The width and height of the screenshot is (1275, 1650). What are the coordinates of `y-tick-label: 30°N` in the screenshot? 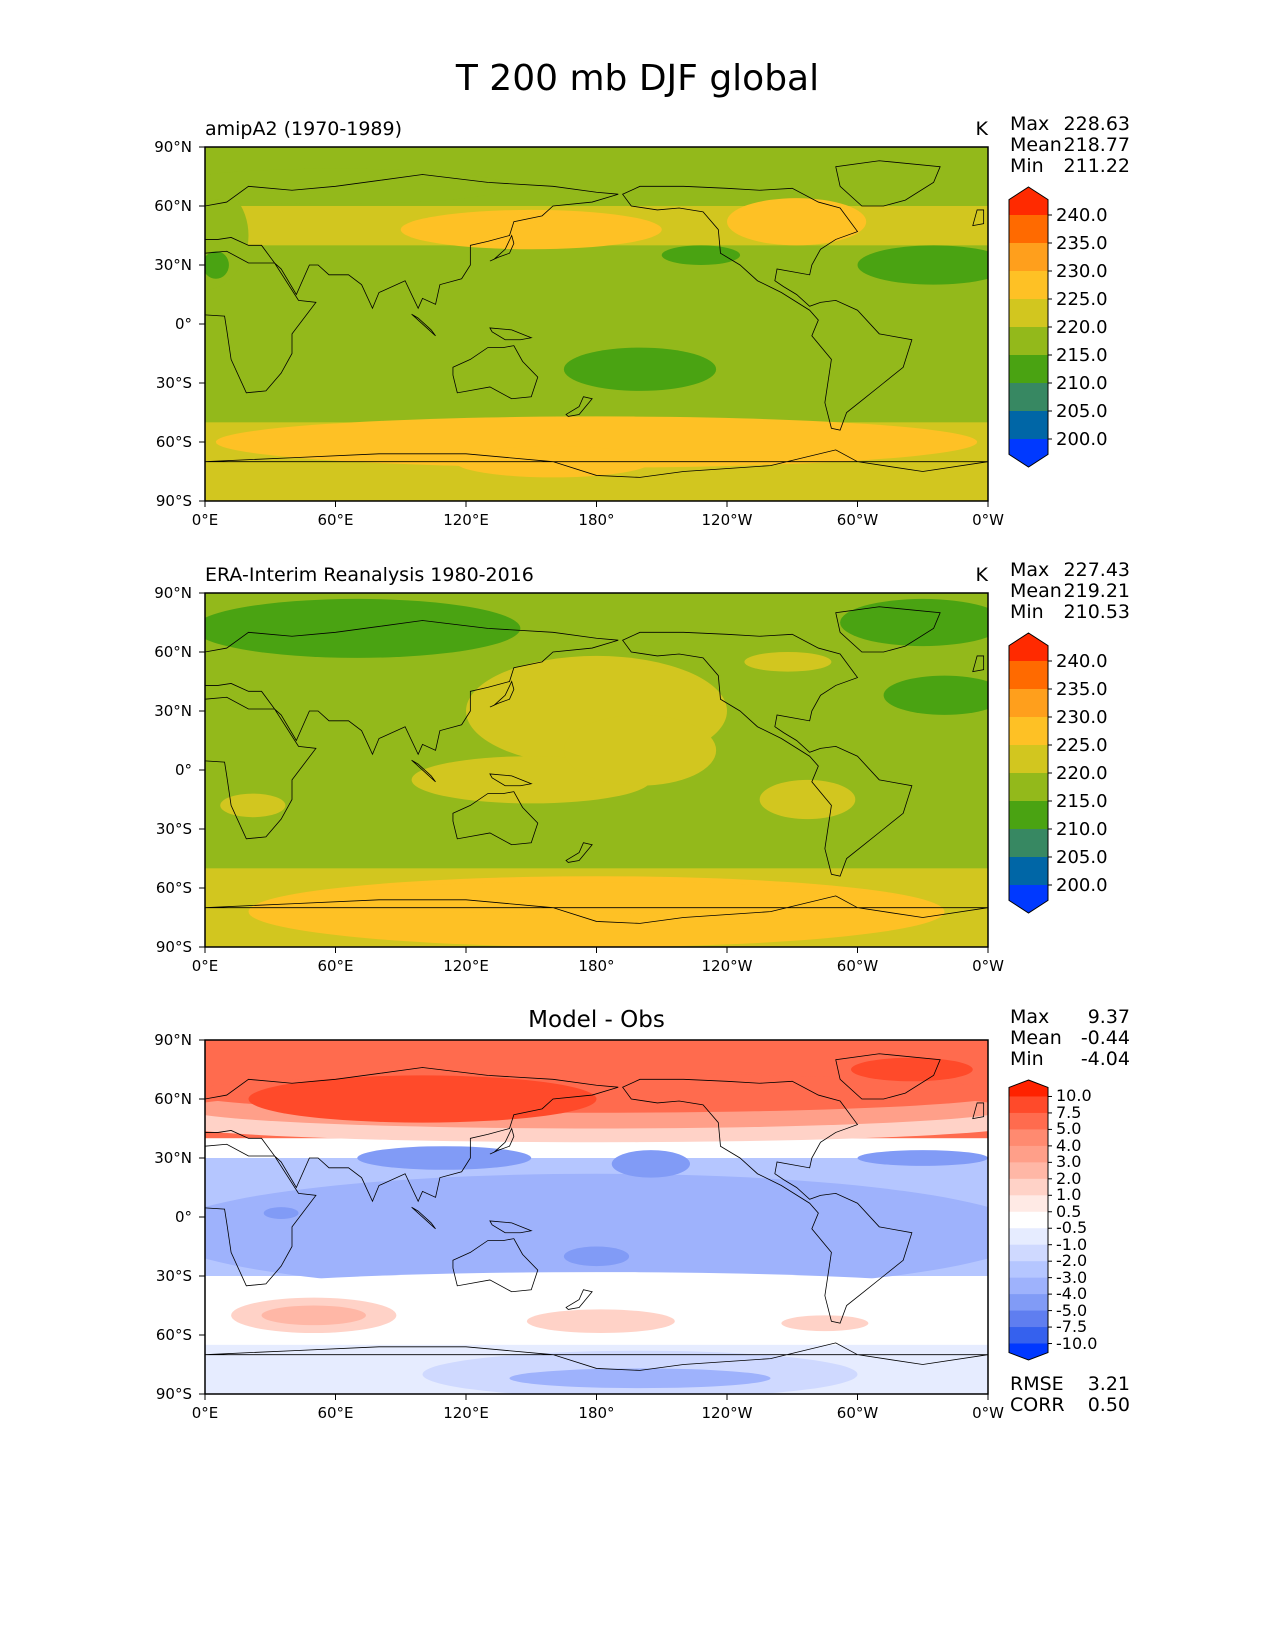 It's located at (173, 1158).